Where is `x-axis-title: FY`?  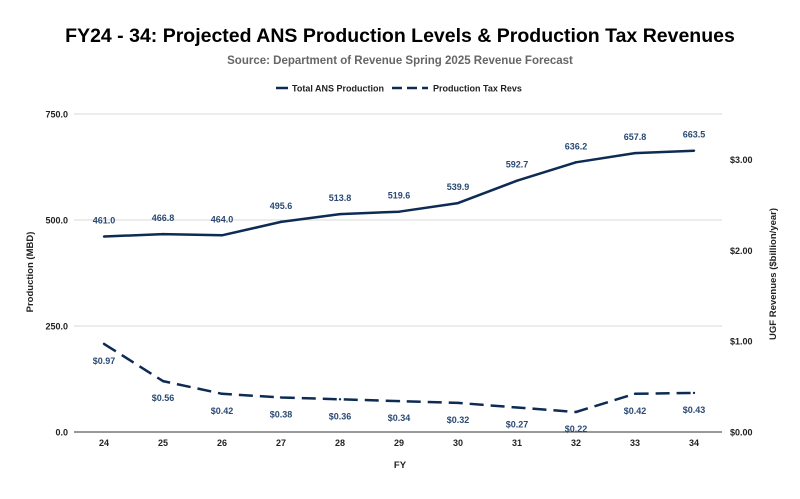
x-axis-title: FY is located at coordinates (400, 465).